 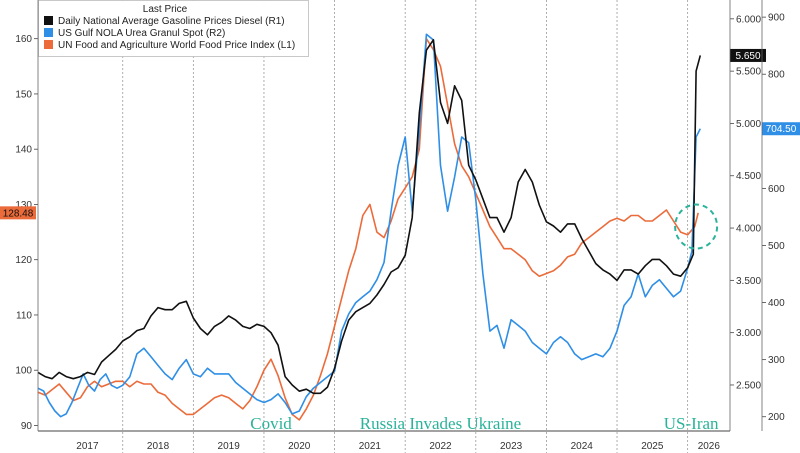 I want to click on right2-tick-label: 200, so click(x=776, y=417).